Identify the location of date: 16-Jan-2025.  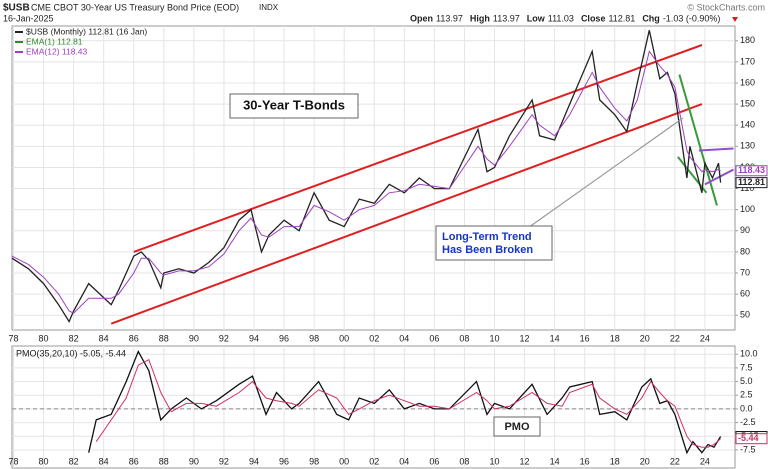
(28, 18).